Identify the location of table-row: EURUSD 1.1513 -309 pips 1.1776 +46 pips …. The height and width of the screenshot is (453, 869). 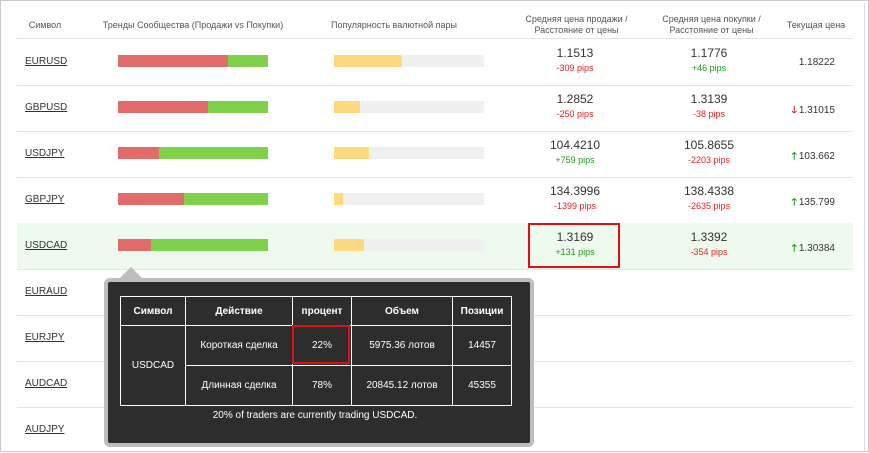
(435, 62).